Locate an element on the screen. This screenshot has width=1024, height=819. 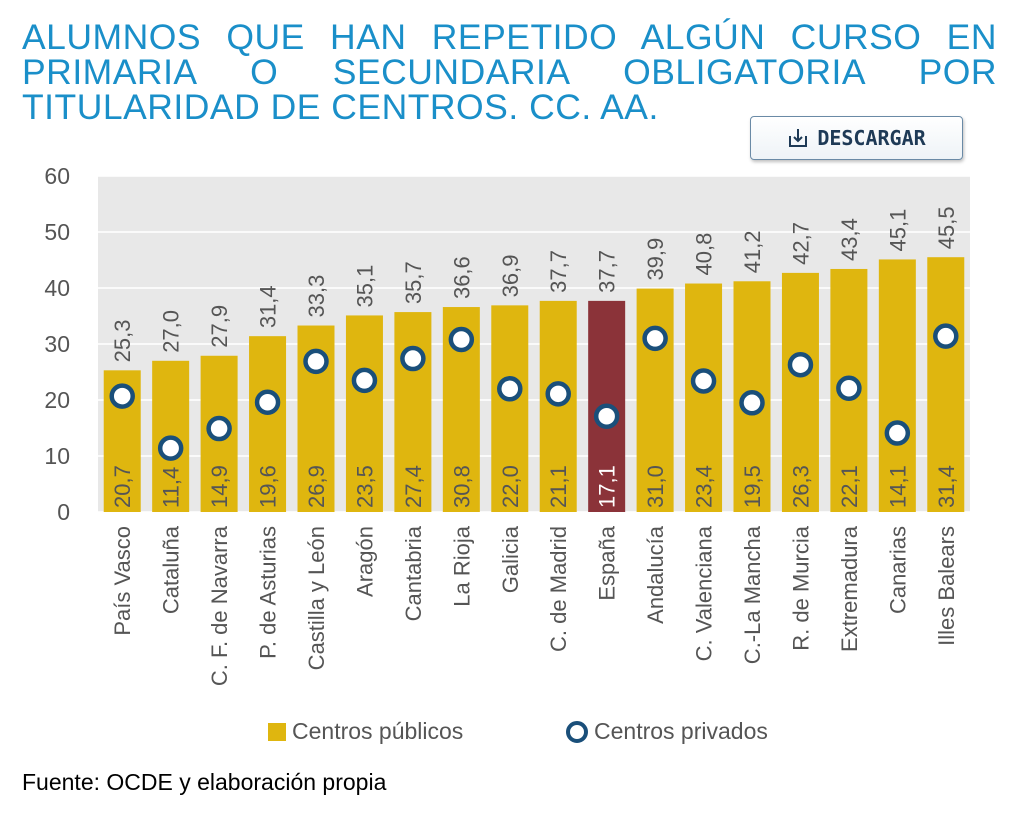
x-category-label: Cataluña is located at coordinates (171, 569).